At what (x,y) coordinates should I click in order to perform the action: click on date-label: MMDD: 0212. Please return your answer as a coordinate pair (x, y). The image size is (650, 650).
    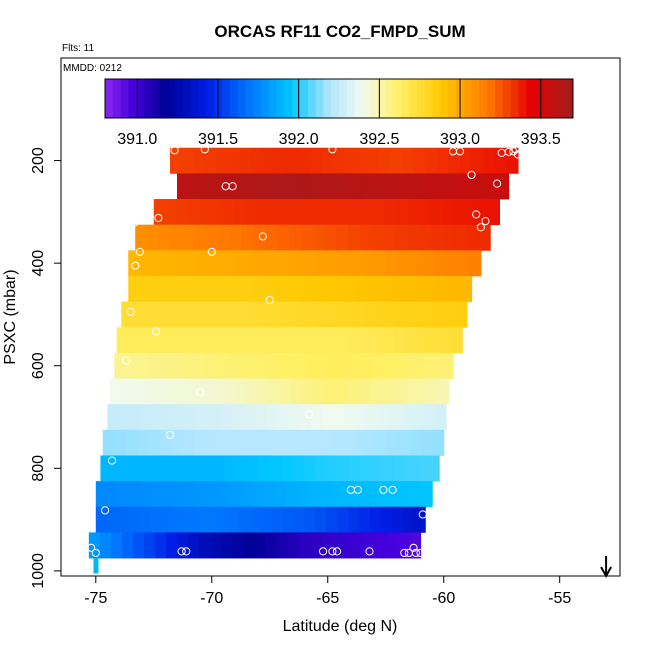
    Looking at the image, I should click on (92, 68).